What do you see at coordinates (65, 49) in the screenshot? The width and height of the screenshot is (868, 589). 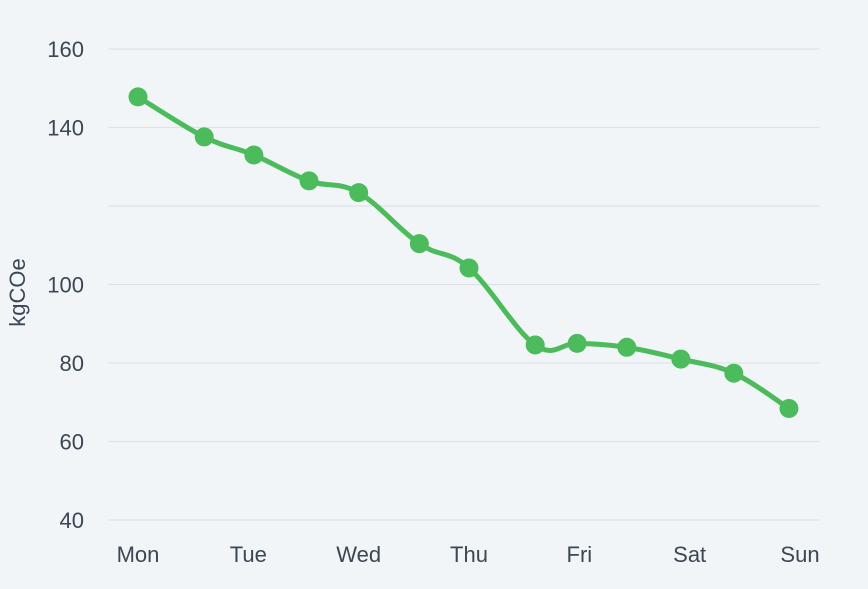 I see `y-tick-label: 160` at bounding box center [65, 49].